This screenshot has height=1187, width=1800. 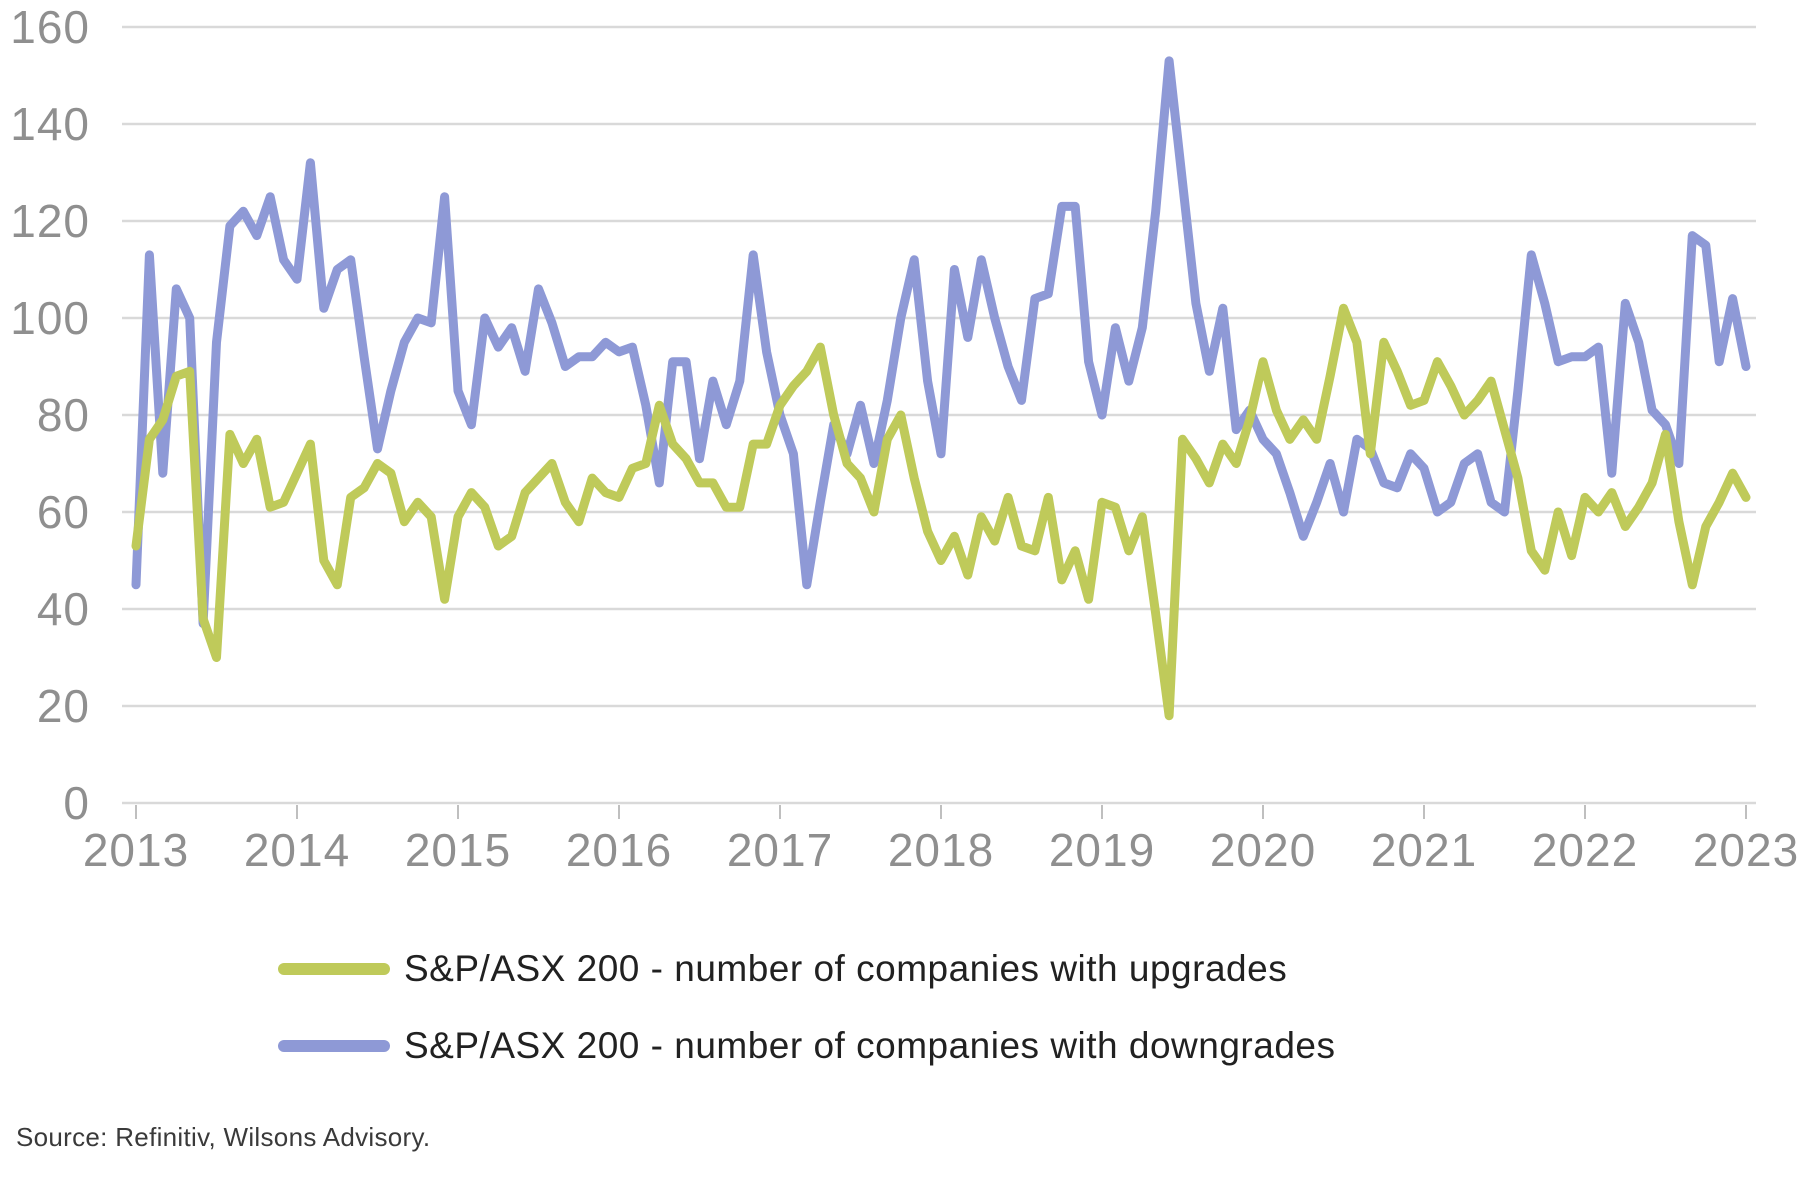 I want to click on x-axis-label-2018: 2018, so click(x=941, y=850).